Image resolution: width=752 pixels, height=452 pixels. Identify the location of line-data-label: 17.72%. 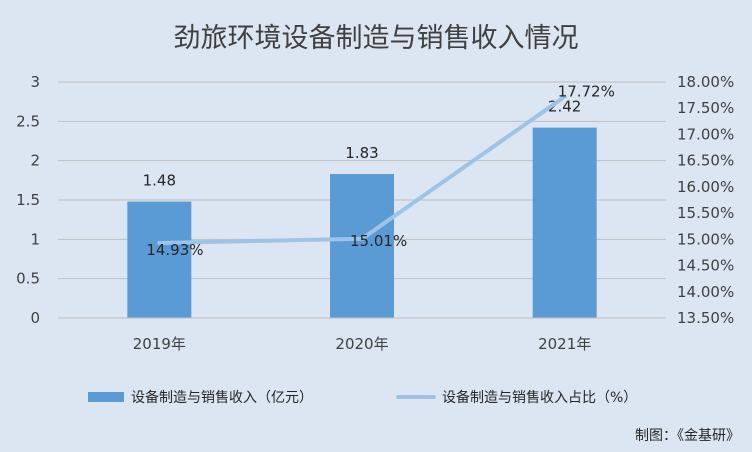
(586, 92).